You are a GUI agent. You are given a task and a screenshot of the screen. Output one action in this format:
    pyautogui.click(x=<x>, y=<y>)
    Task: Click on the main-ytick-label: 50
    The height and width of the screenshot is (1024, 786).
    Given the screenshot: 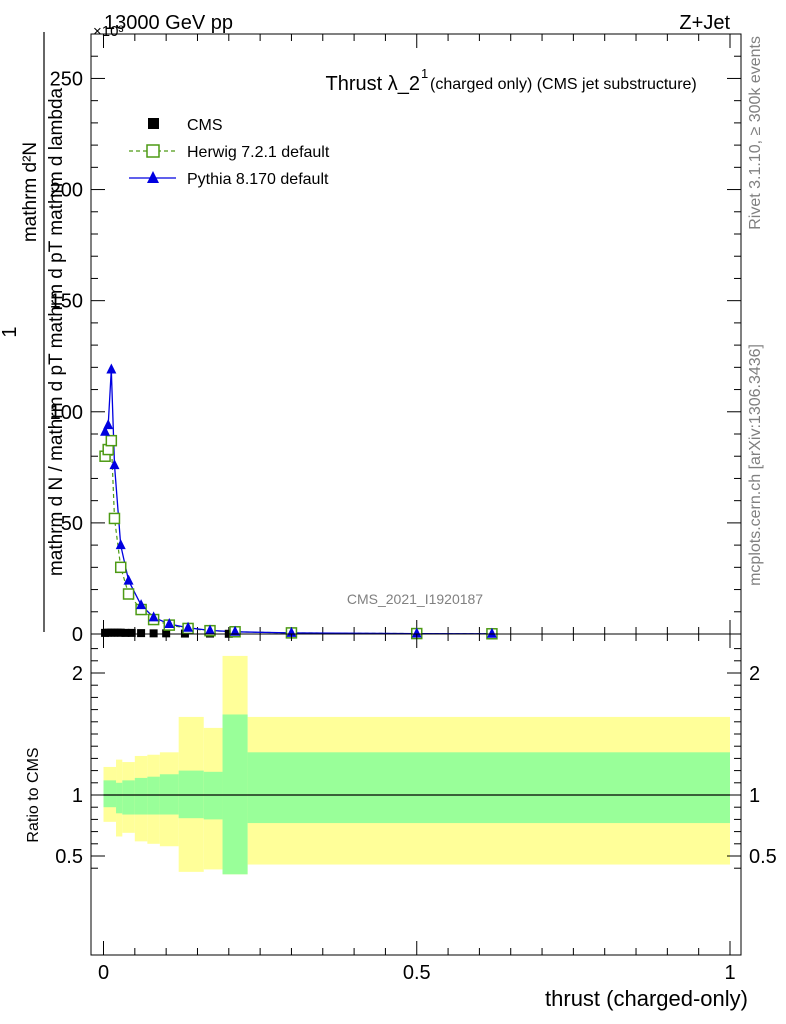 What is the action you would take?
    pyautogui.click(x=72, y=524)
    